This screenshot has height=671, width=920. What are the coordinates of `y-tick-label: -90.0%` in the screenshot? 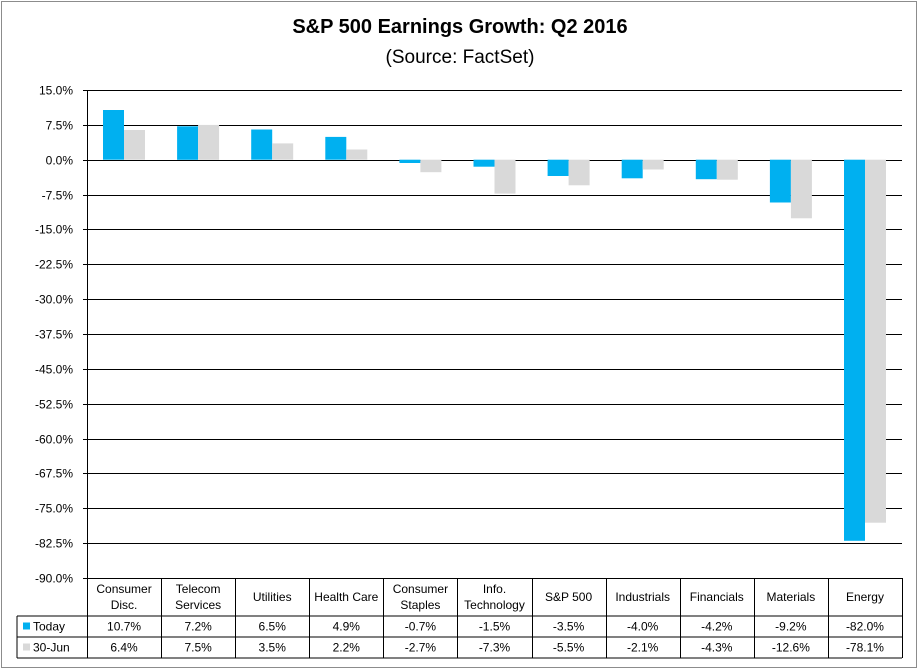 It's located at (54, 579).